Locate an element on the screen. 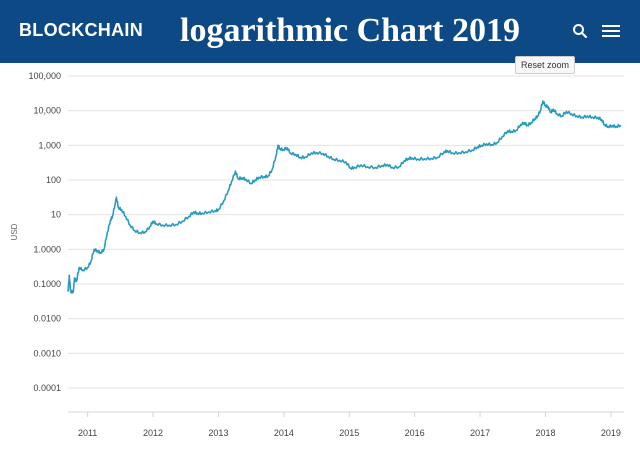 This screenshot has height=451, width=640. x-tick-label: 2016 is located at coordinates (415, 433).